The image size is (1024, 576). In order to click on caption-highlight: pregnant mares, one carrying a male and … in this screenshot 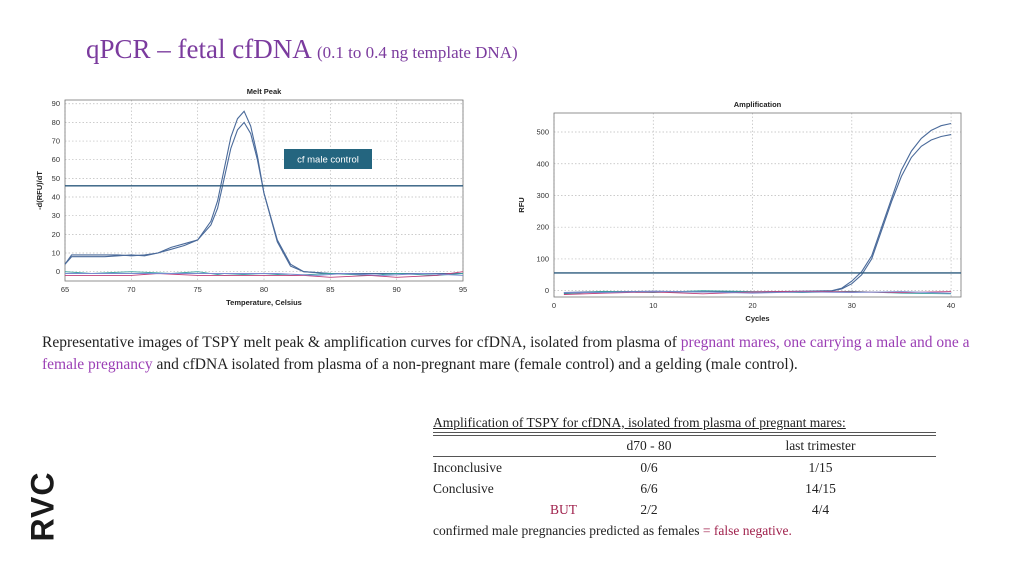, I will do `click(506, 353)`.